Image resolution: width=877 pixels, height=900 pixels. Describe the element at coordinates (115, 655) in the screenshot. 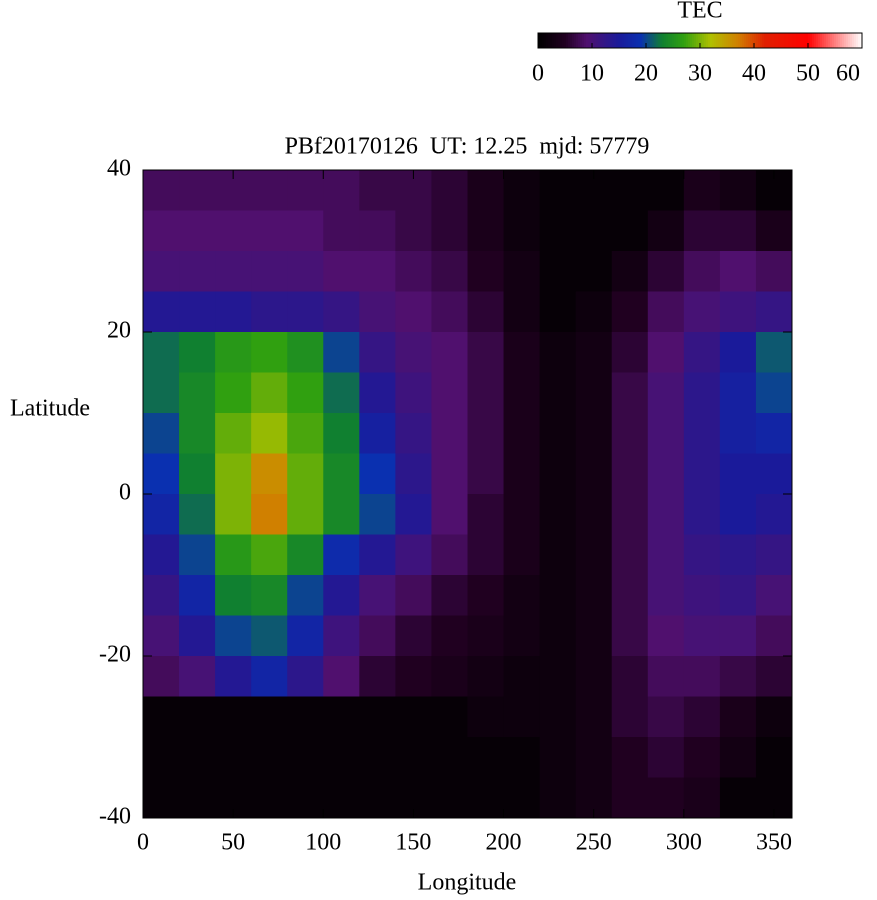

I see `y-tick-label: -20` at that location.